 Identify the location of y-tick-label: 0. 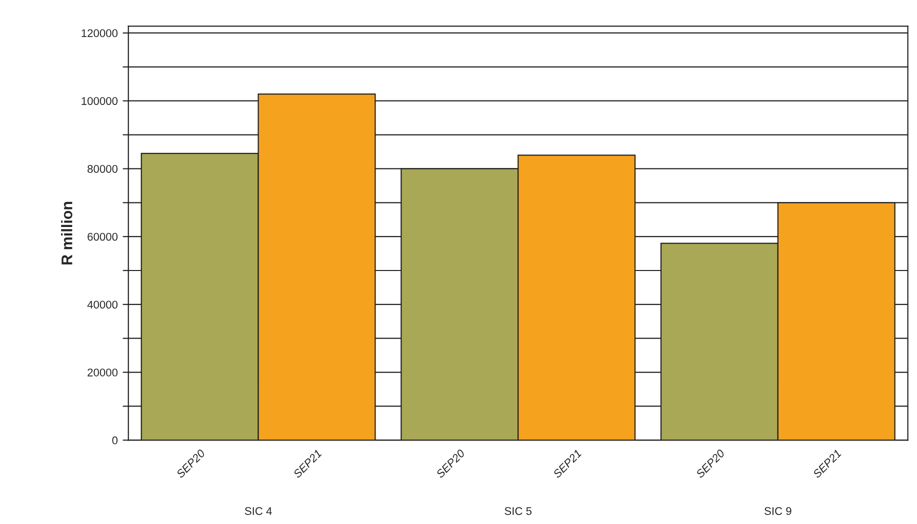
(115, 440).